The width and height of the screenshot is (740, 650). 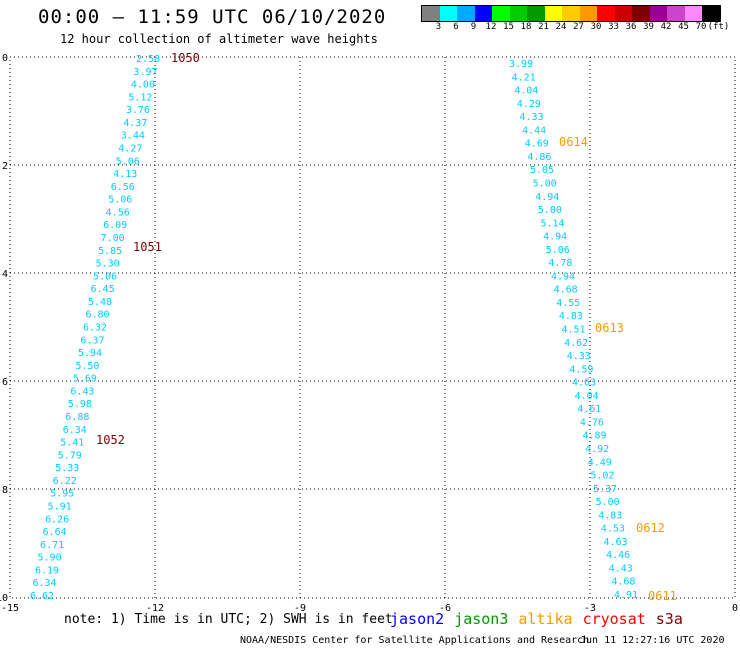 I want to click on wave-height-label: 7.00, so click(x=113, y=238).